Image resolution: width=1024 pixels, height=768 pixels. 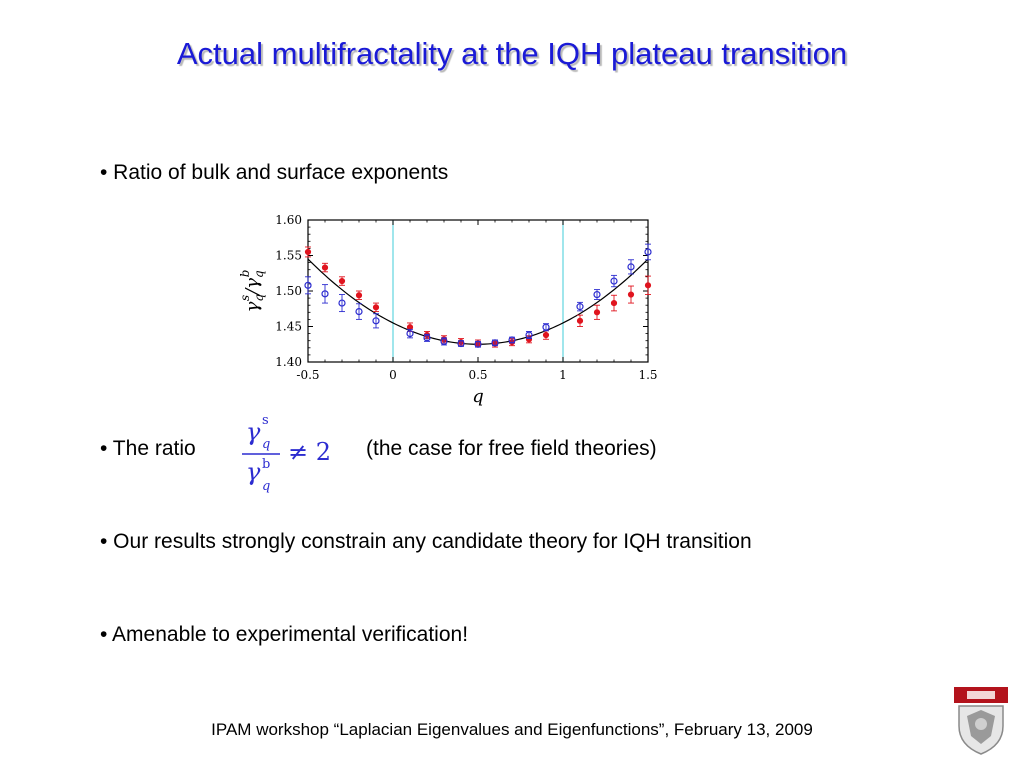 What do you see at coordinates (252, 287) in the screenshot?
I see `y-axis-label-part: /γ` at bounding box center [252, 287].